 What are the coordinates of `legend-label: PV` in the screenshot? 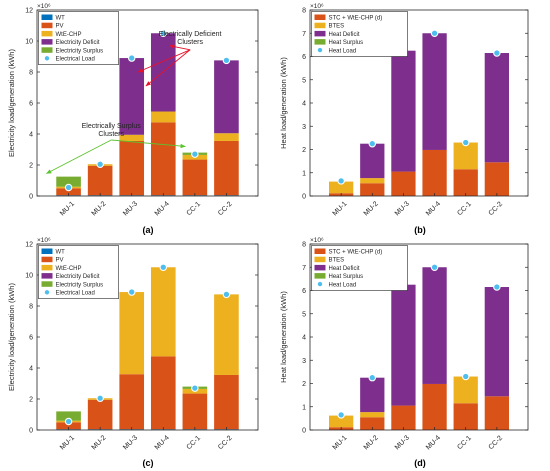 It's located at (60, 27).